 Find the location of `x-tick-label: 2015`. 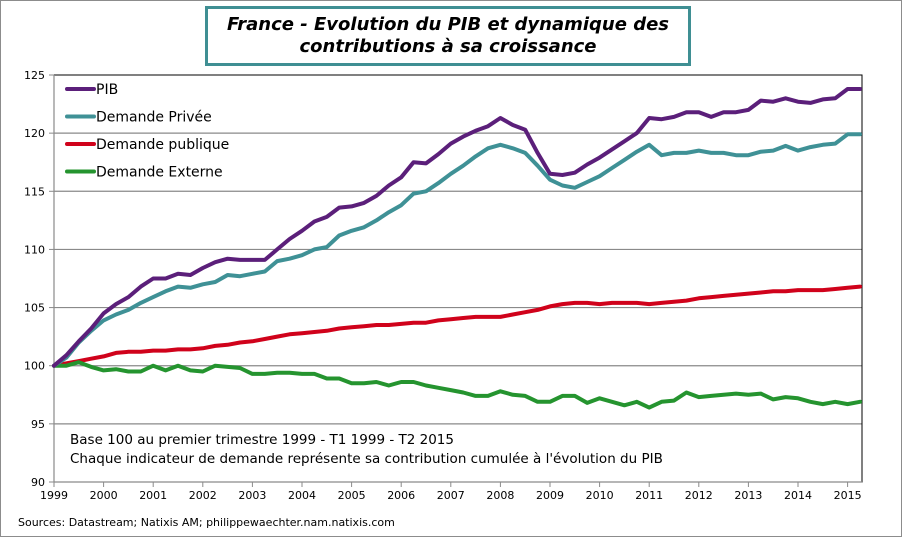

x-tick-label: 2015 is located at coordinates (848, 495).